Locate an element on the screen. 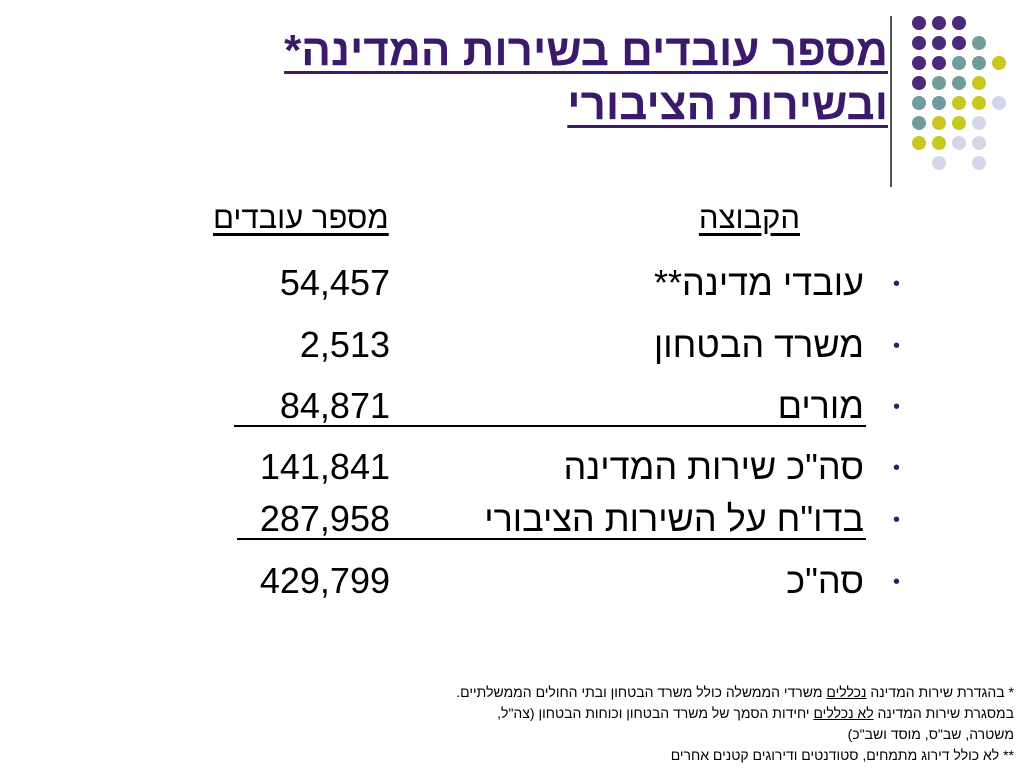 This screenshot has height=768, width=1024. row-value: 54,457 is located at coordinates (334, 282).